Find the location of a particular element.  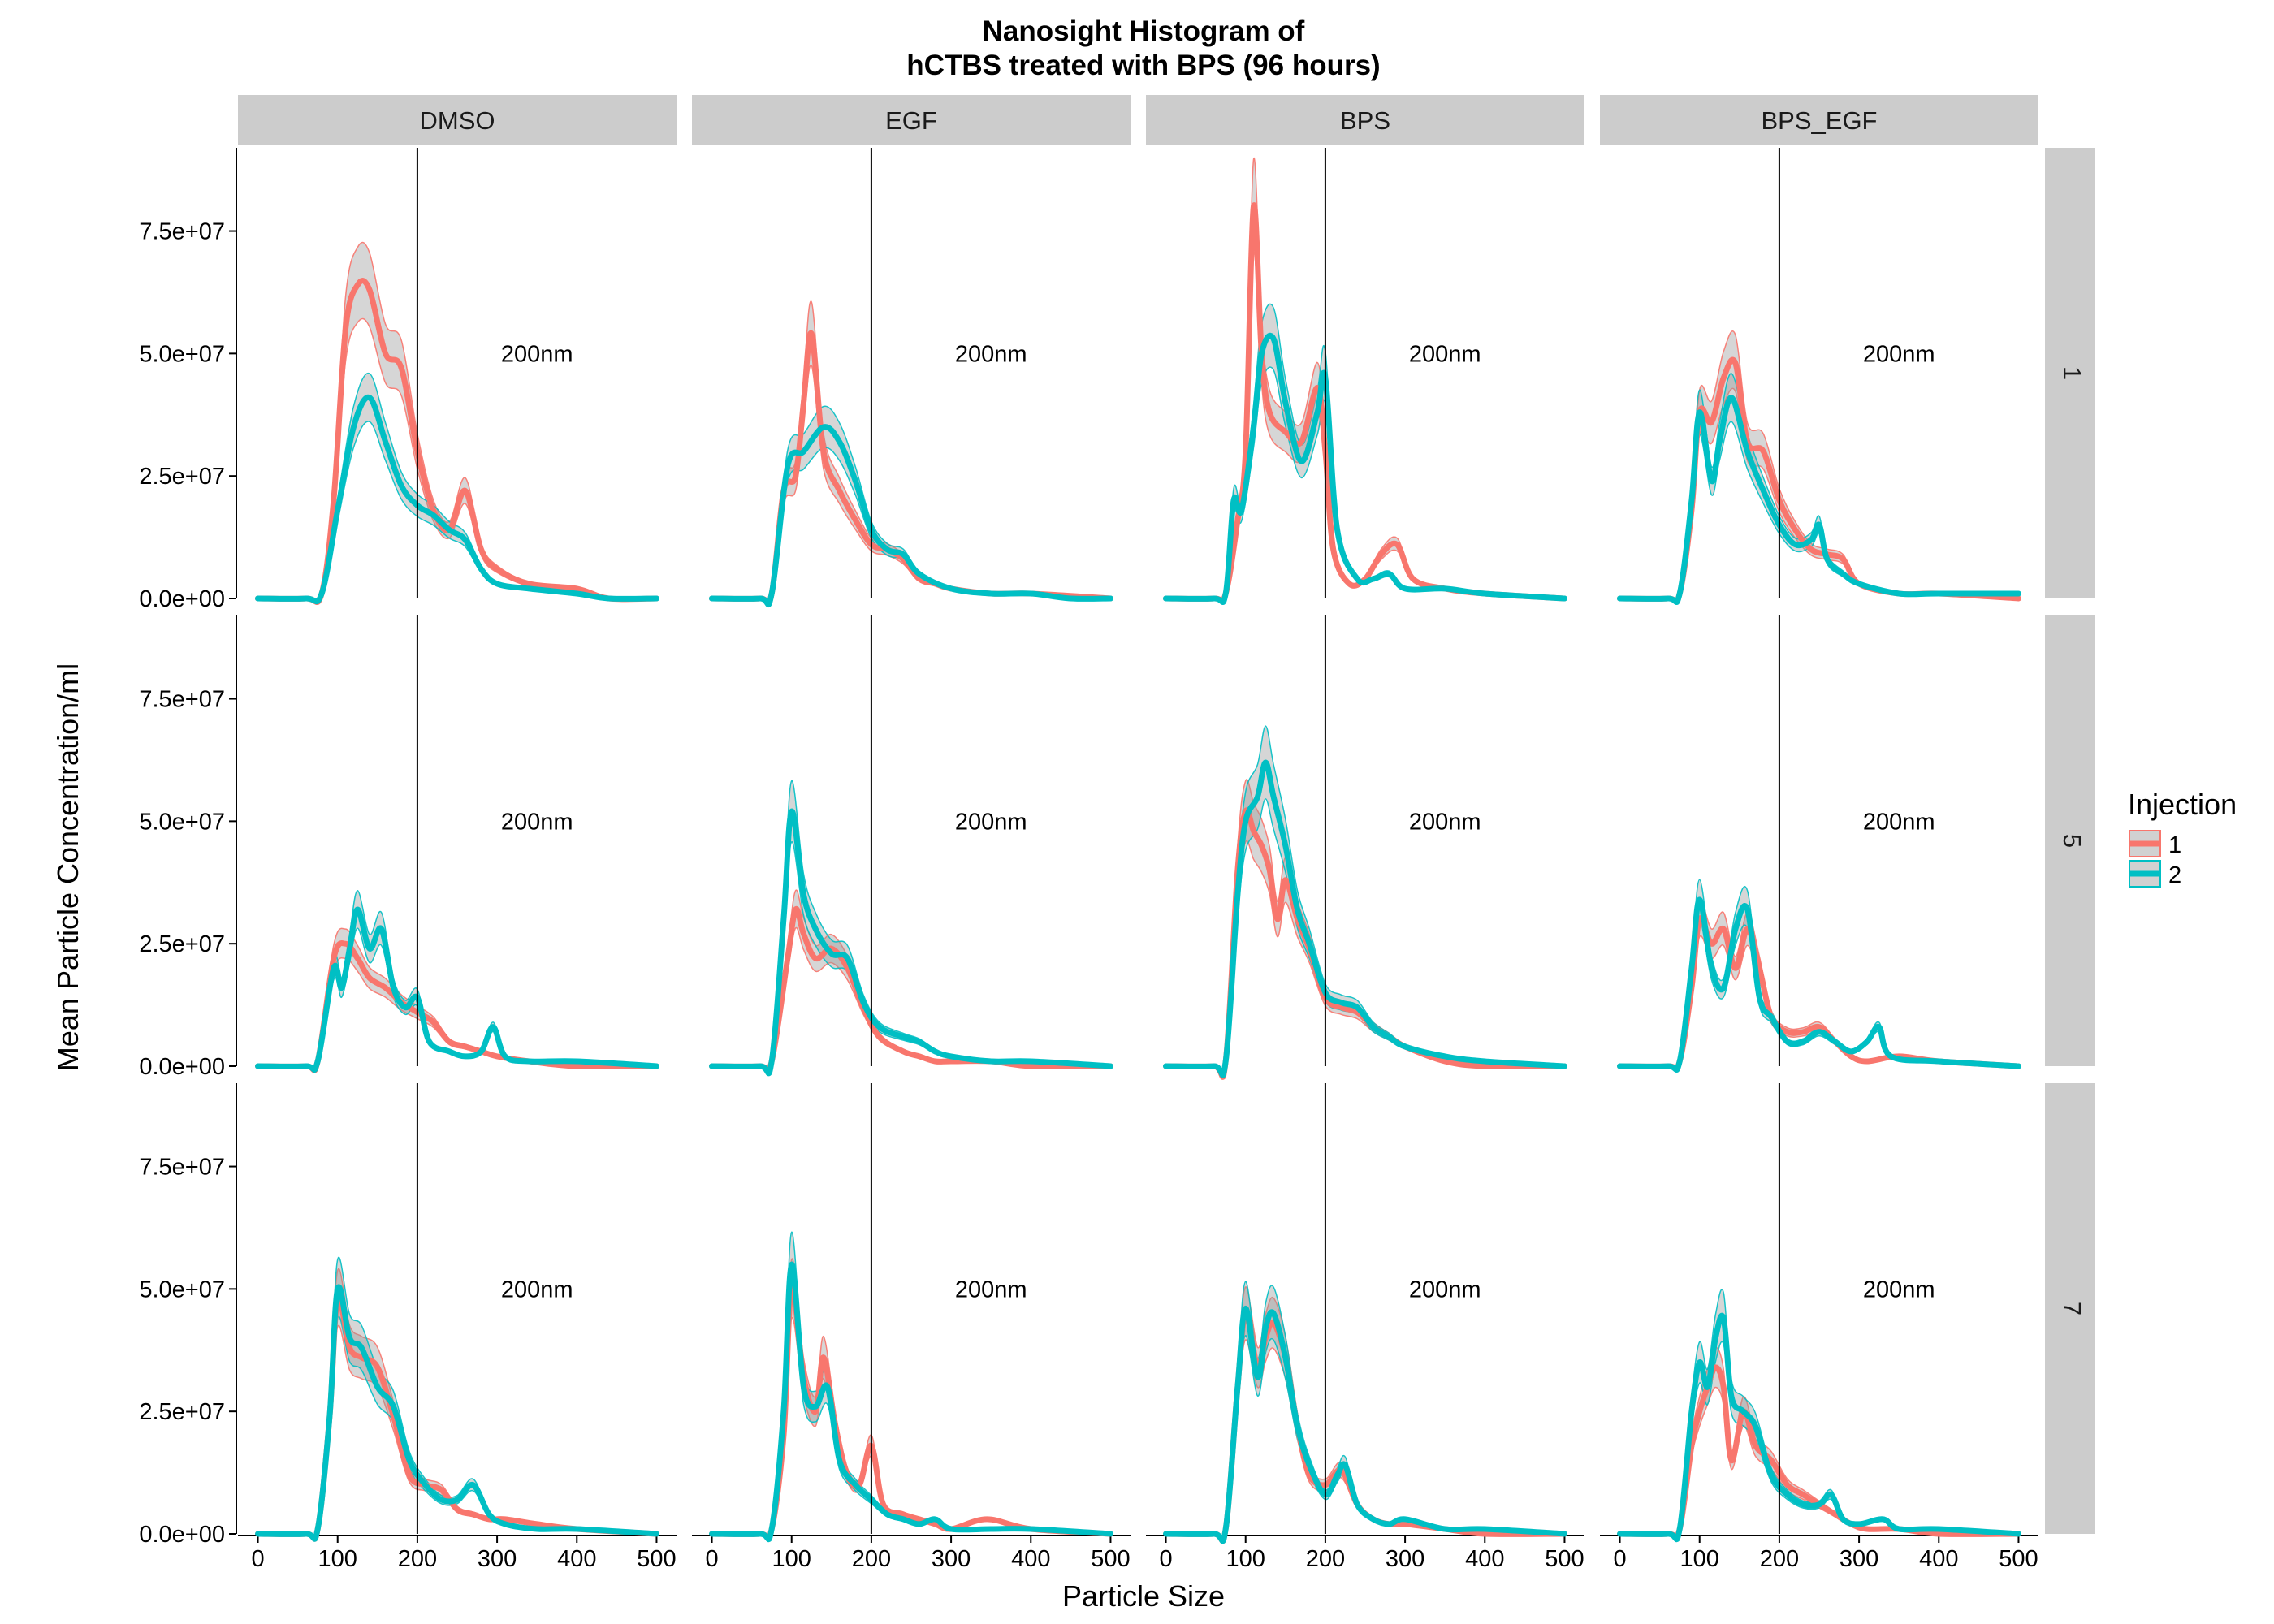

facet-strip-label-row-1: 1 is located at coordinates (2072, 373).